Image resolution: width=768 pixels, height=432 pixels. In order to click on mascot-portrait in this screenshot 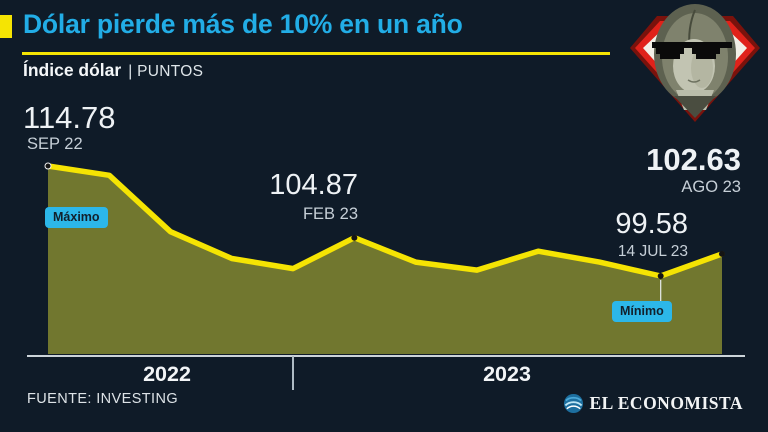, I will do `click(695, 61)`.